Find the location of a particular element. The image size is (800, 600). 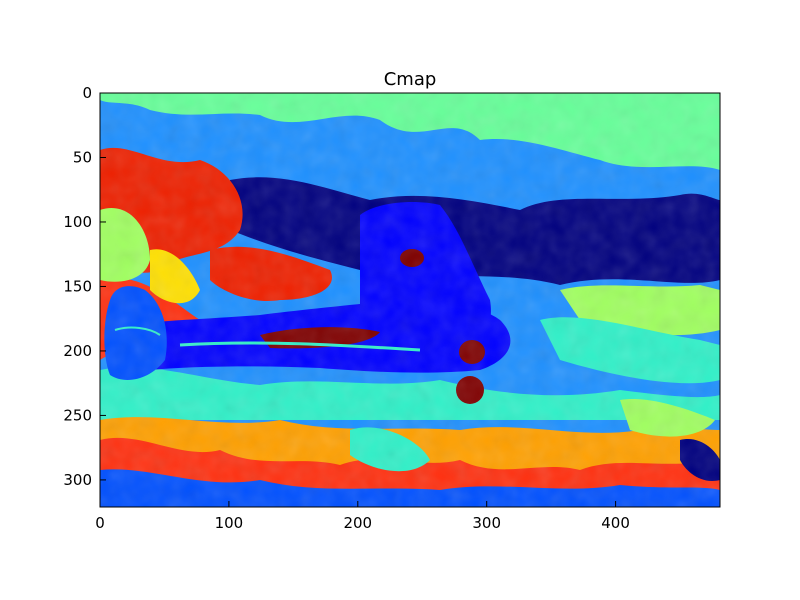

y-tick-label: 100 is located at coordinates (77, 222).